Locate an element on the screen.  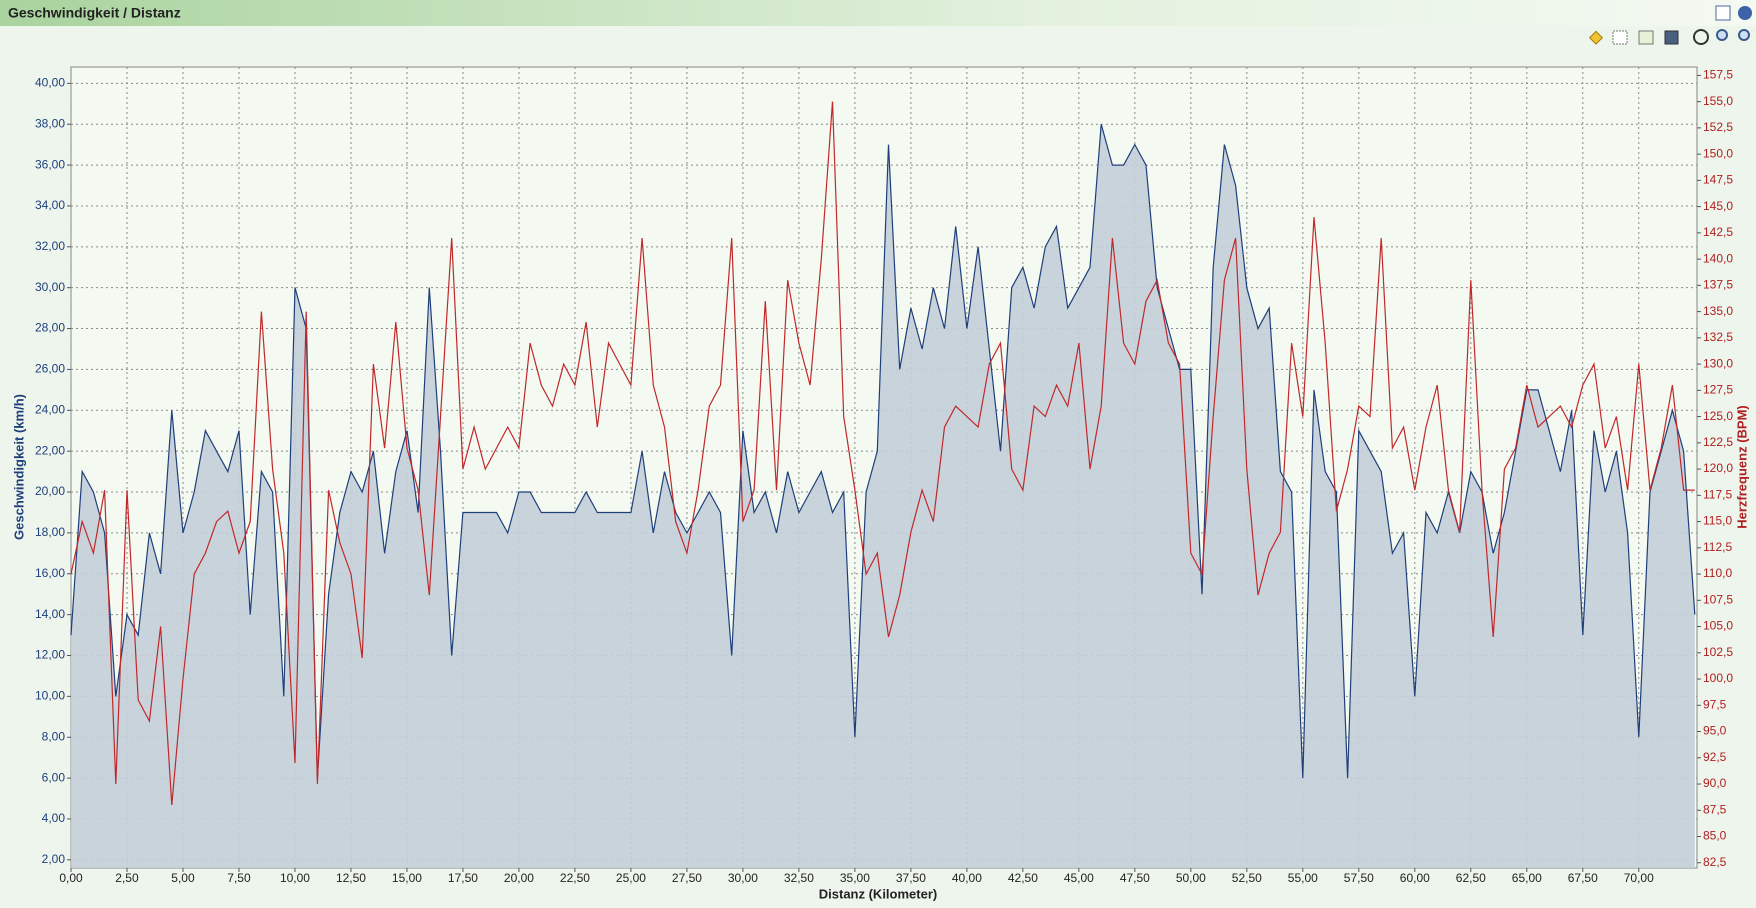
x-tick-label: 37,50 is located at coordinates (911, 878).